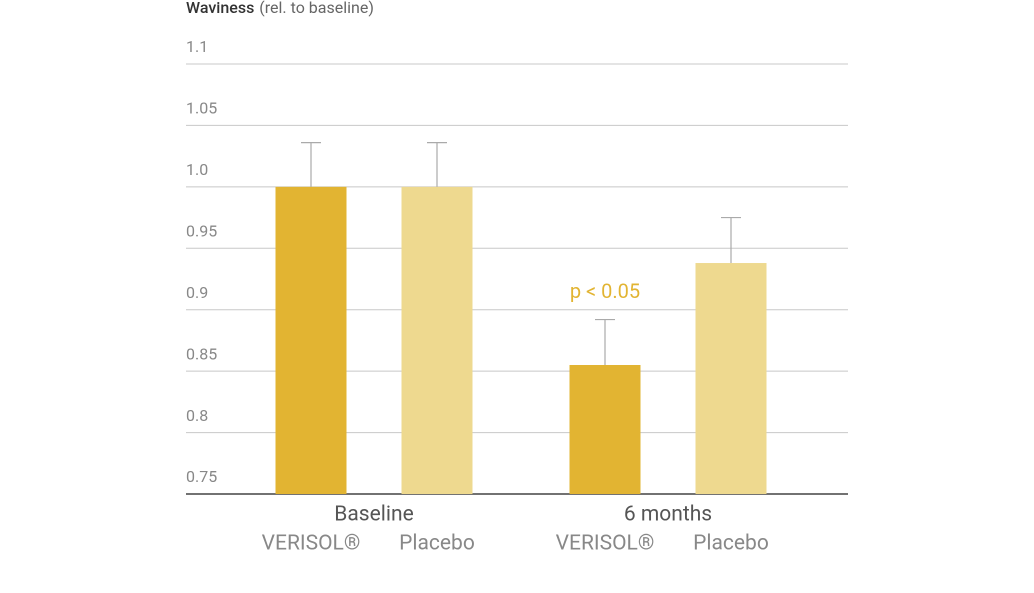 The width and height of the screenshot is (1034, 593). Describe the element at coordinates (197, 169) in the screenshot. I see `y-tick-label: 1.0` at that location.